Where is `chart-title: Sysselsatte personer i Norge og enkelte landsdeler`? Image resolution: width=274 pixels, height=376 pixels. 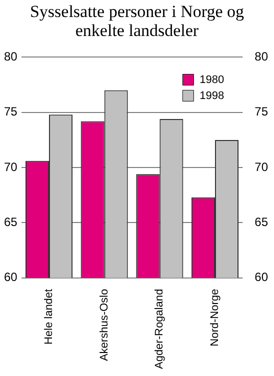 chart-title: Sysselsatte personer i Norge og enkelte landsdeler is located at coordinates (137, 21).